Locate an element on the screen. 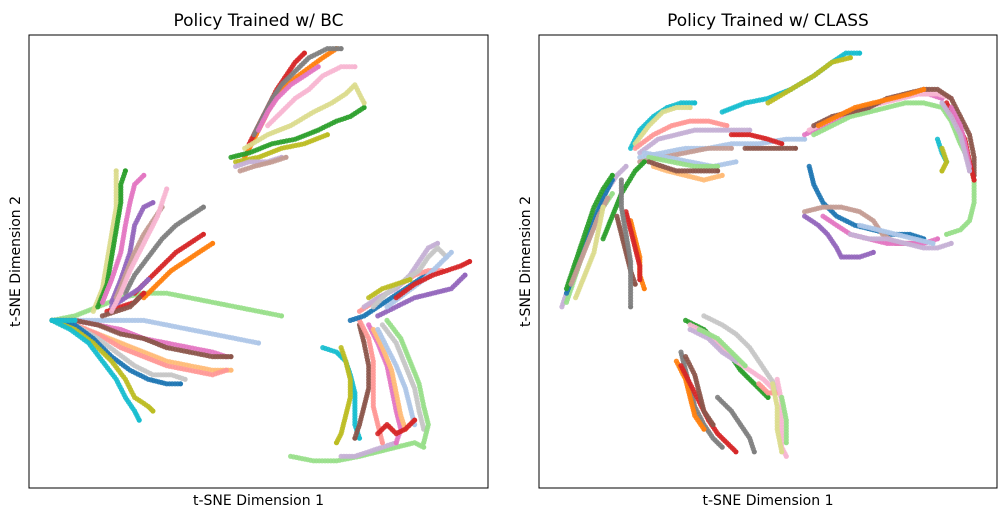 The image size is (1000, 506). x-axis-label-class: t-SNE Dimension 1 is located at coordinates (768, 499).